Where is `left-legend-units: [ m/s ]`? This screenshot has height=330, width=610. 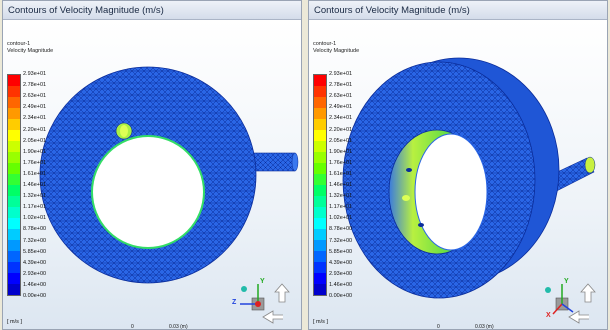 left-legend-units: [ m/s ] is located at coordinates (14, 322).